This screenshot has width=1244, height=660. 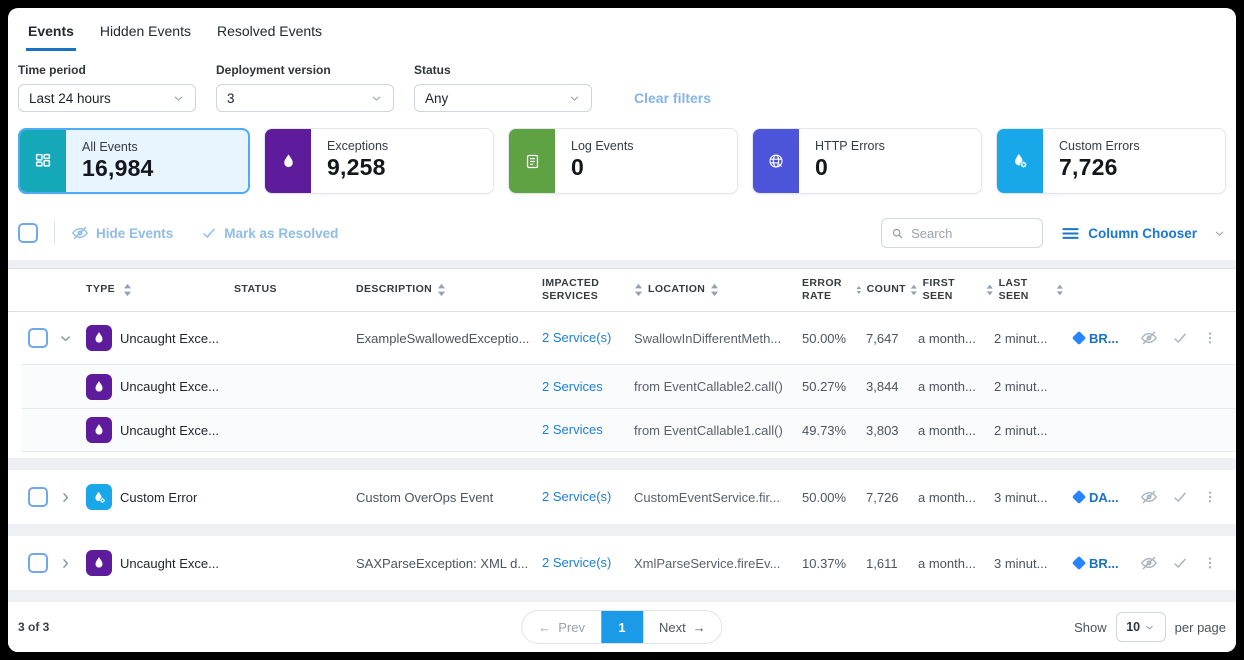 What do you see at coordinates (822, 289) in the screenshot?
I see `header-error-rate: ERROR RATE` at bounding box center [822, 289].